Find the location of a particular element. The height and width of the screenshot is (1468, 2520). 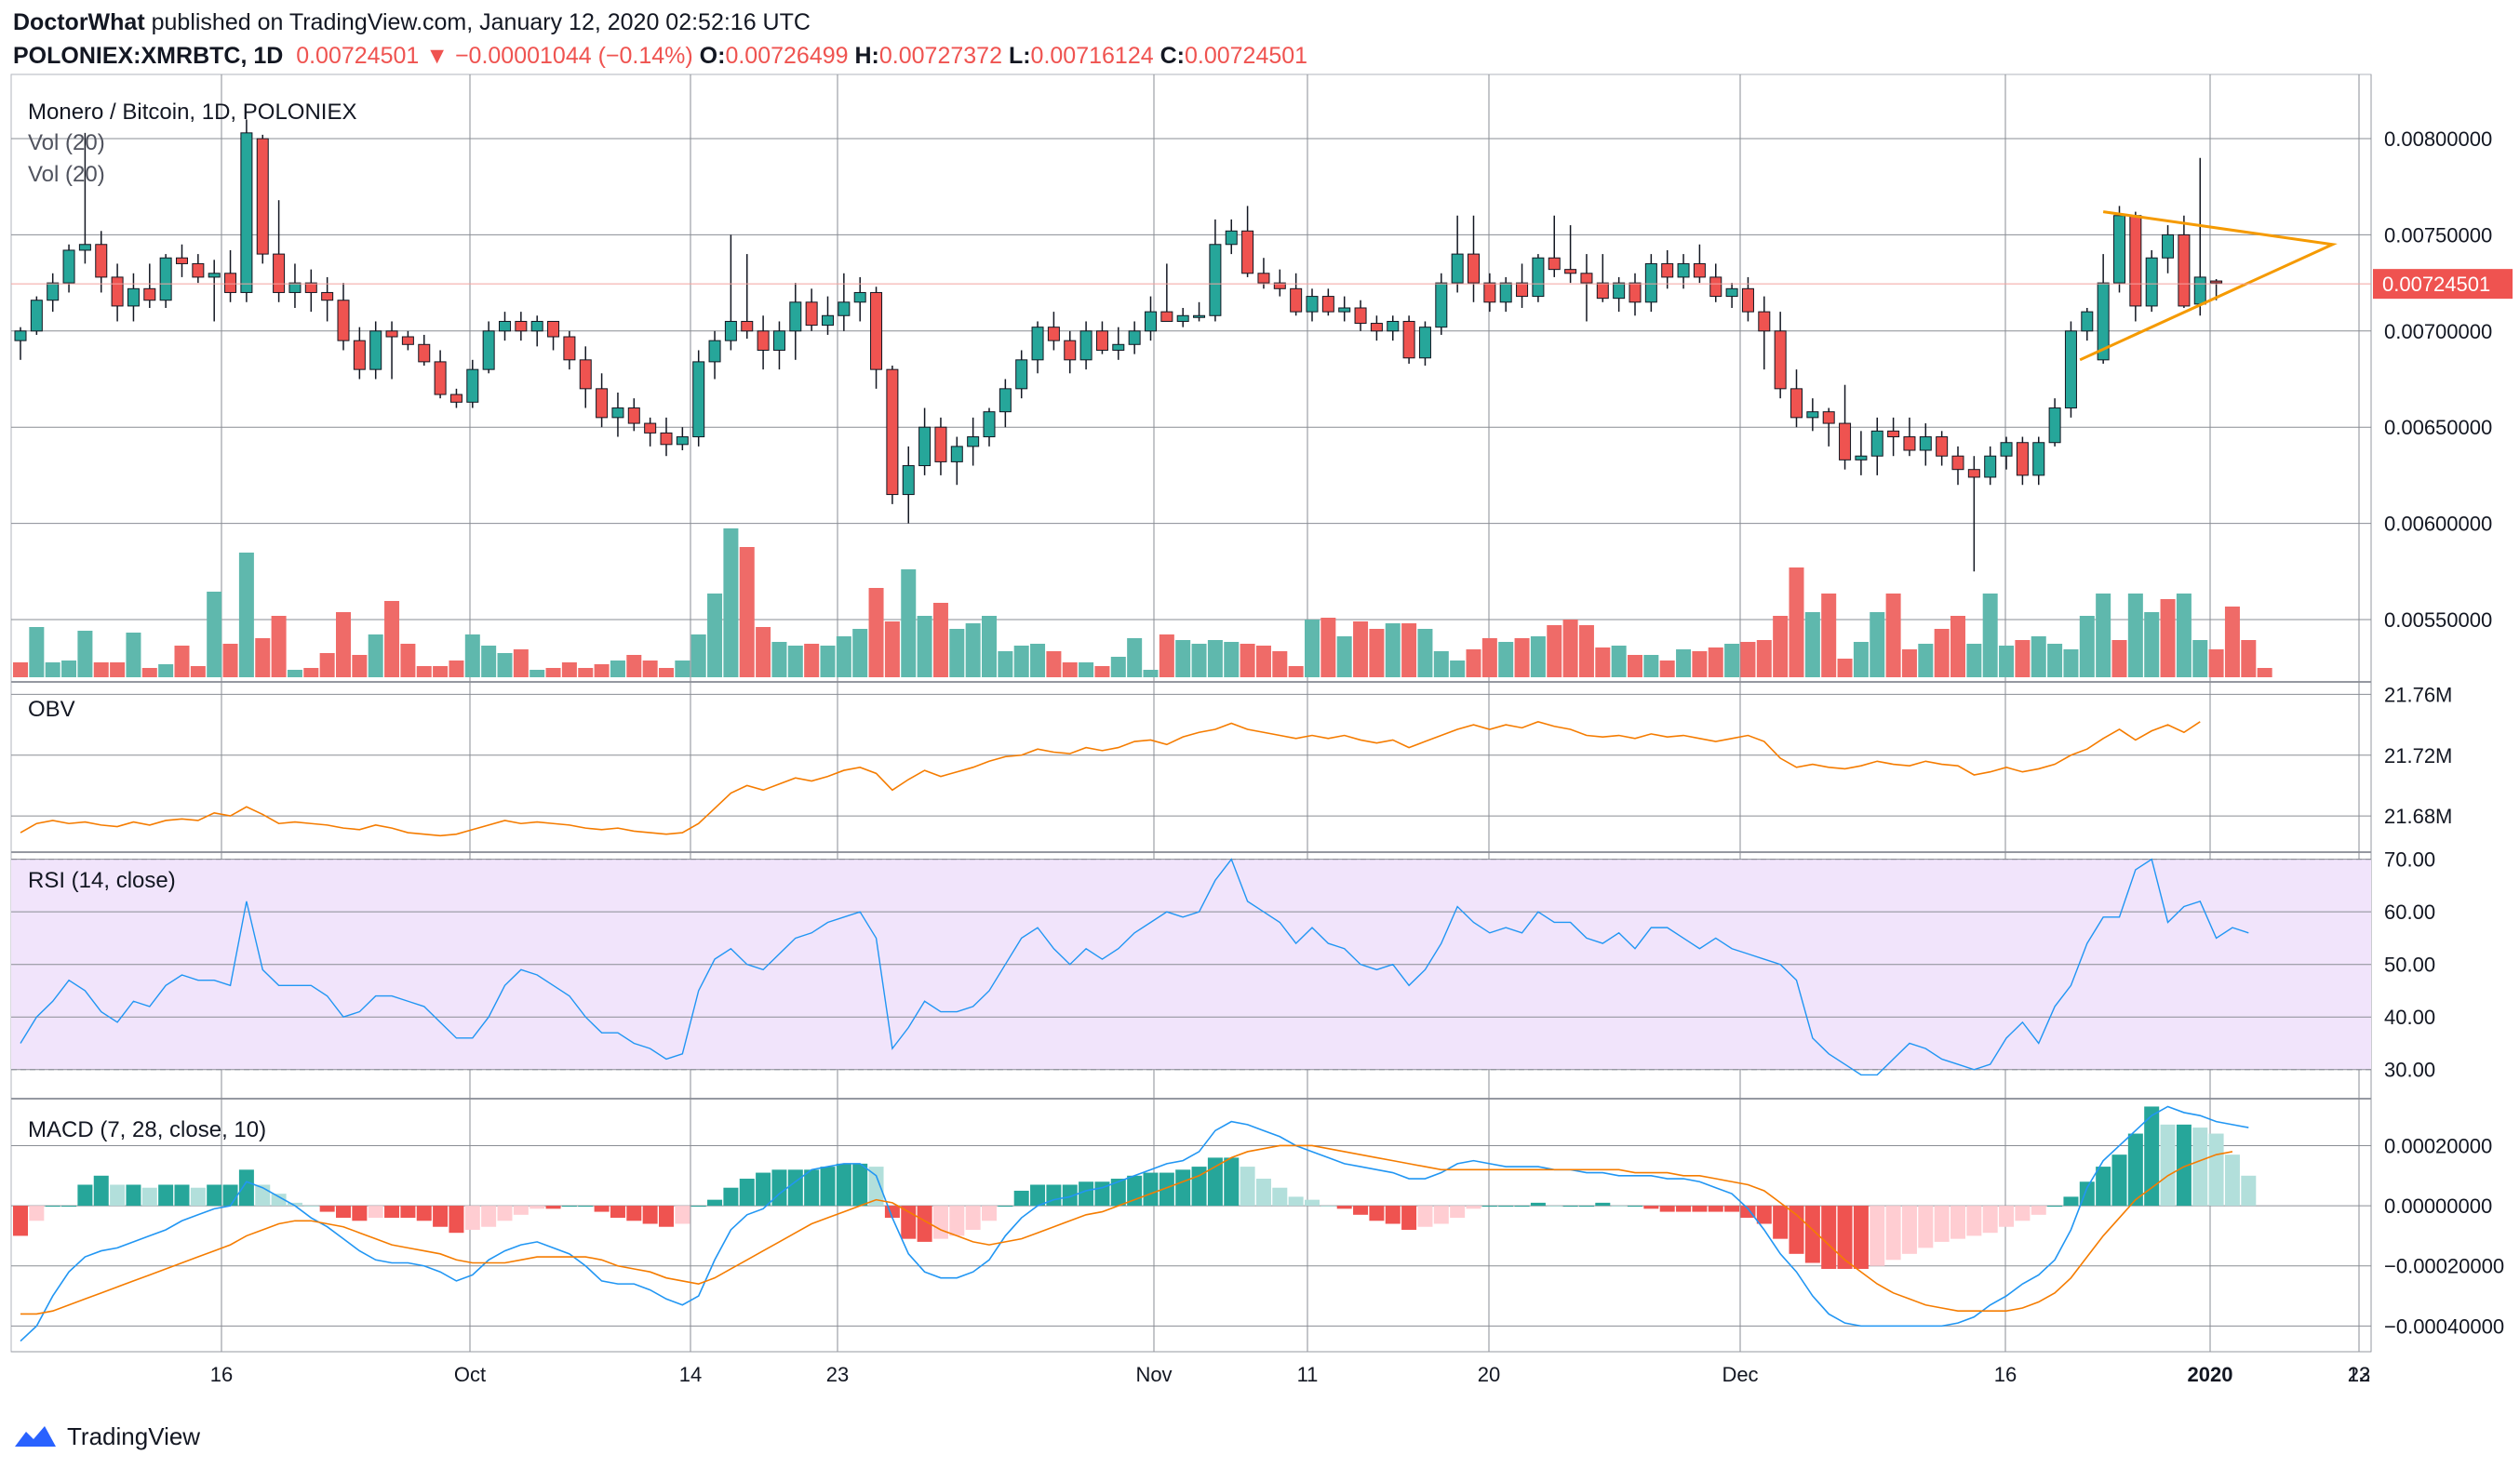

brand-name: TradingView is located at coordinates (134, 1435).